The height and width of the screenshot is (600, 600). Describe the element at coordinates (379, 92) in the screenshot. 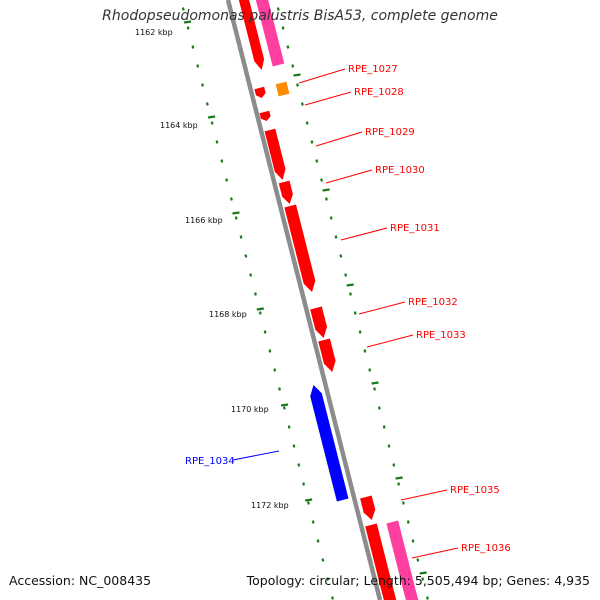

I see `gene-label: RPE_1028` at that location.